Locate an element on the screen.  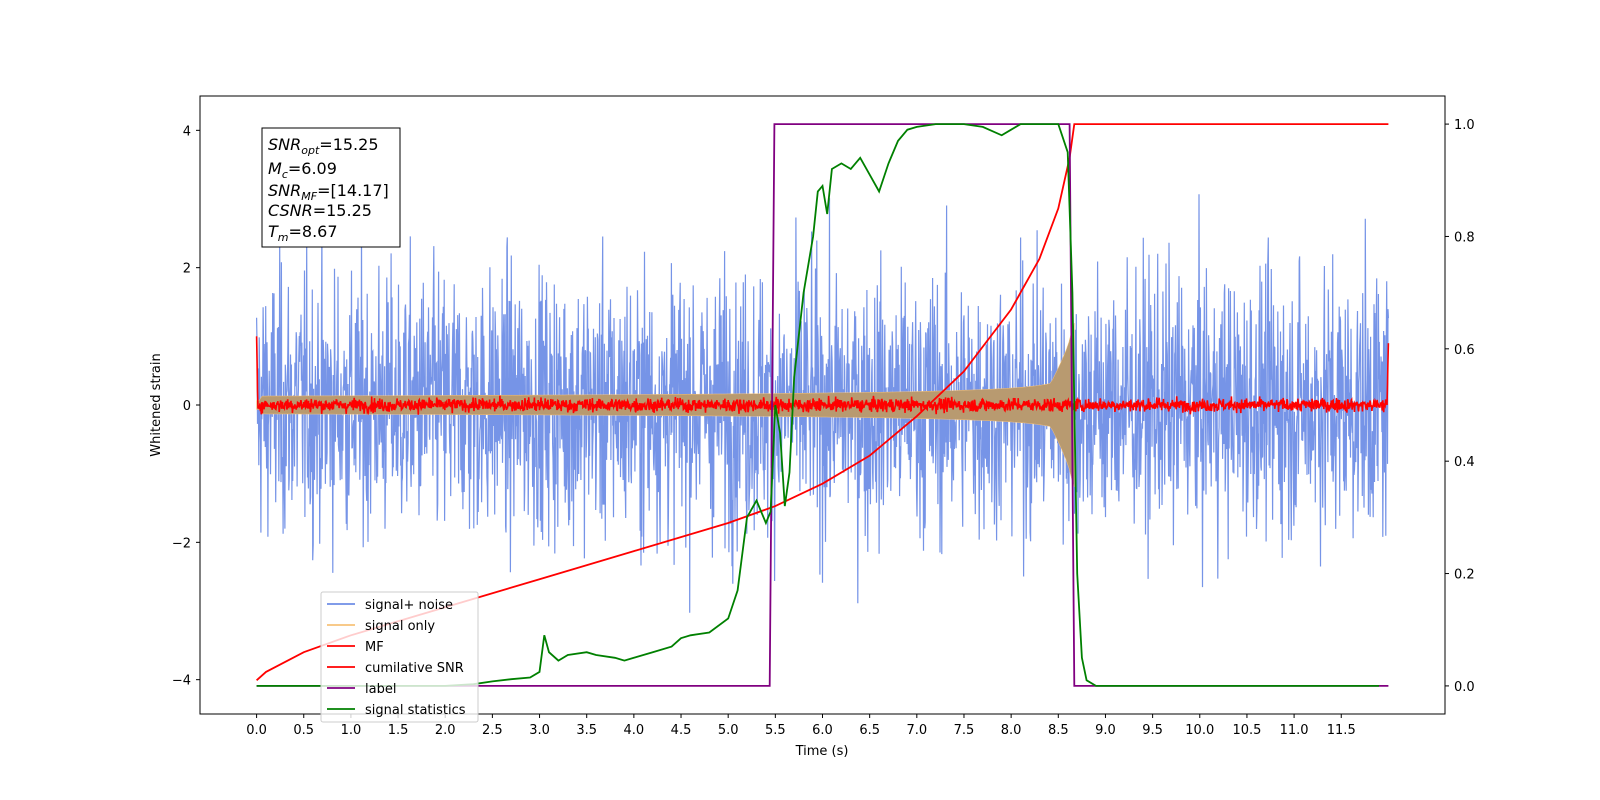
legend-label: MF is located at coordinates (374, 647).